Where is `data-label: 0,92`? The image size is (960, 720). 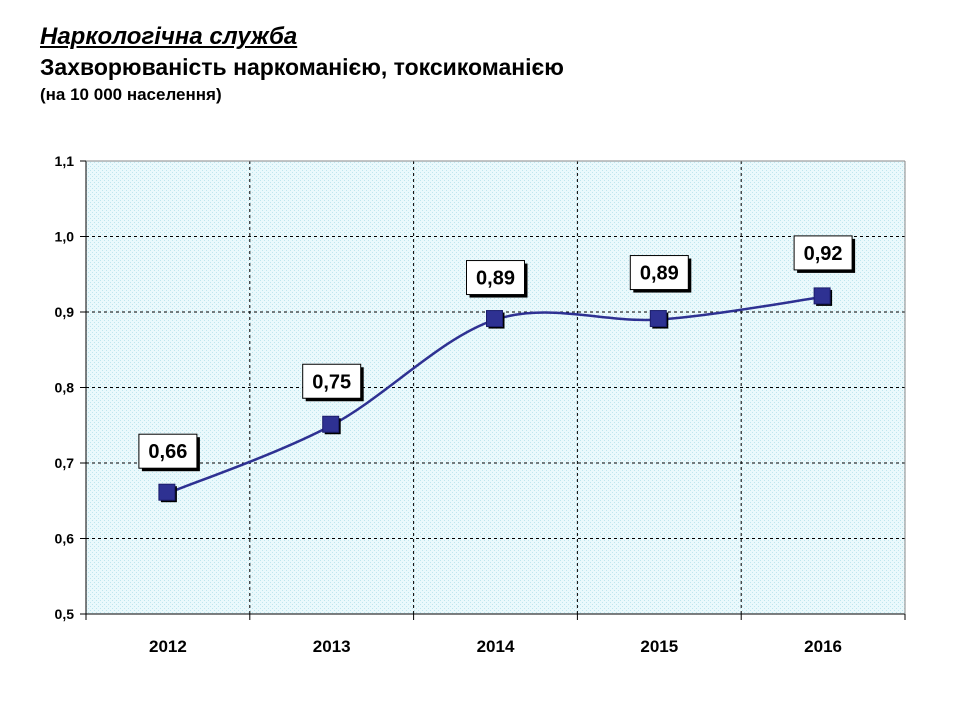 data-label: 0,92 is located at coordinates (823, 254).